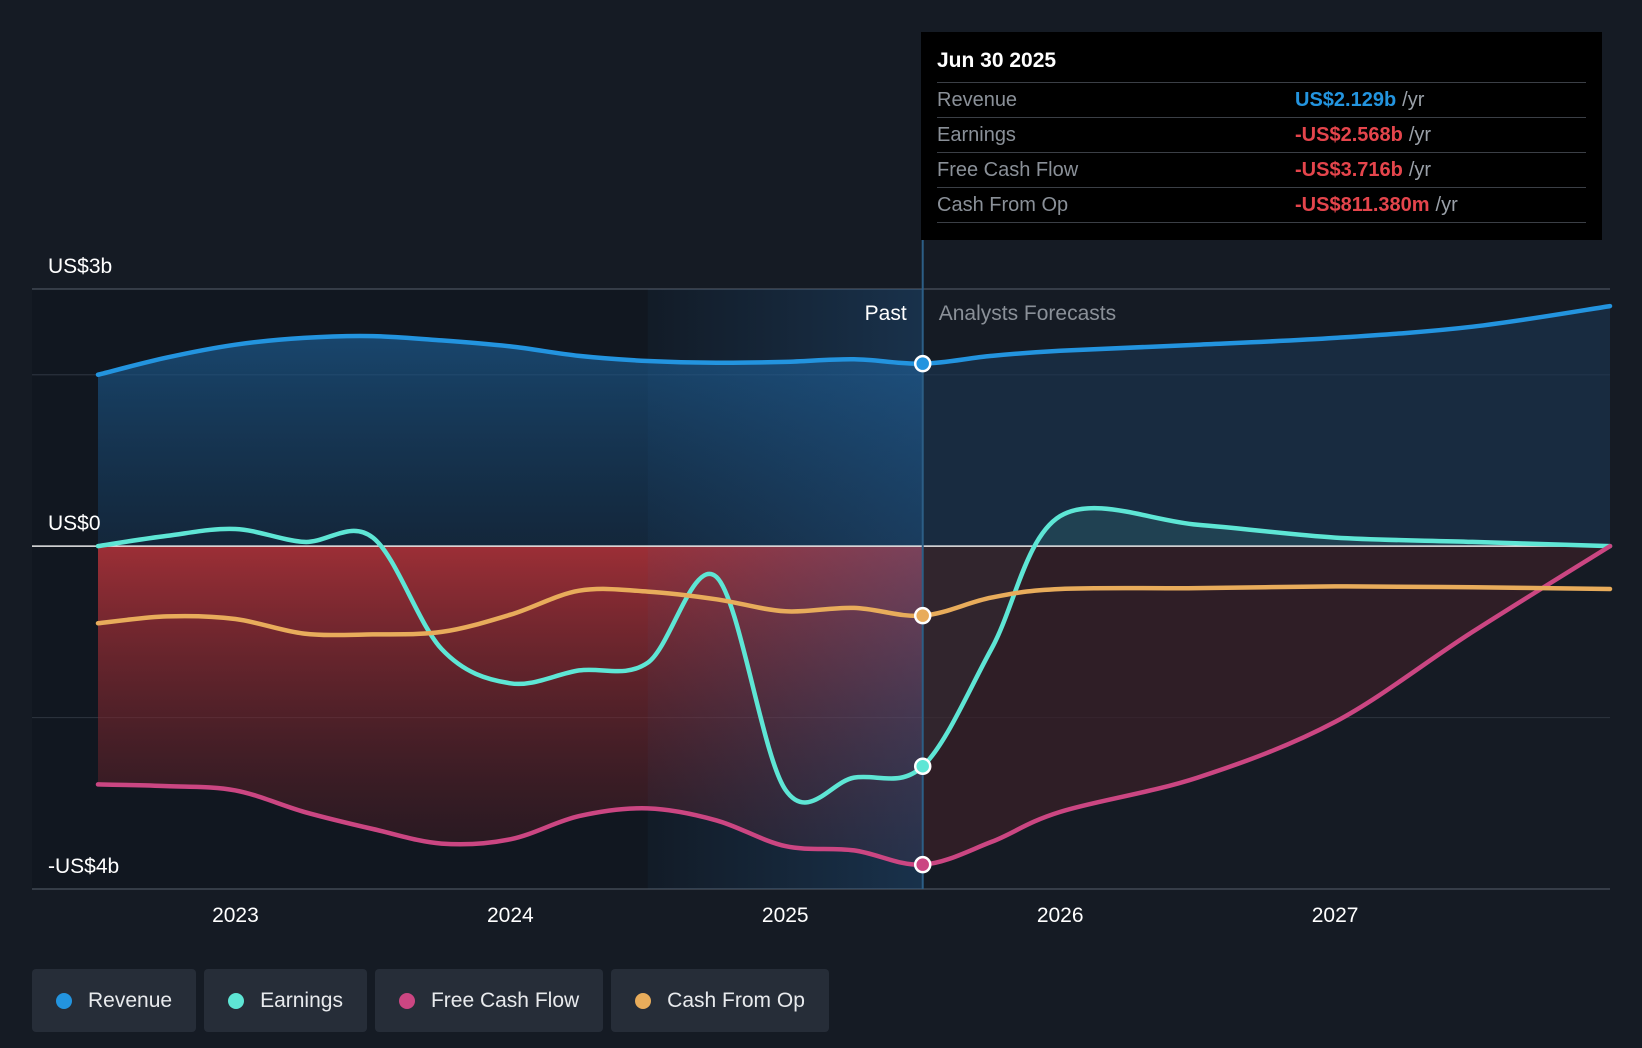  What do you see at coordinates (922, 766) in the screenshot?
I see `earnings-marker` at bounding box center [922, 766].